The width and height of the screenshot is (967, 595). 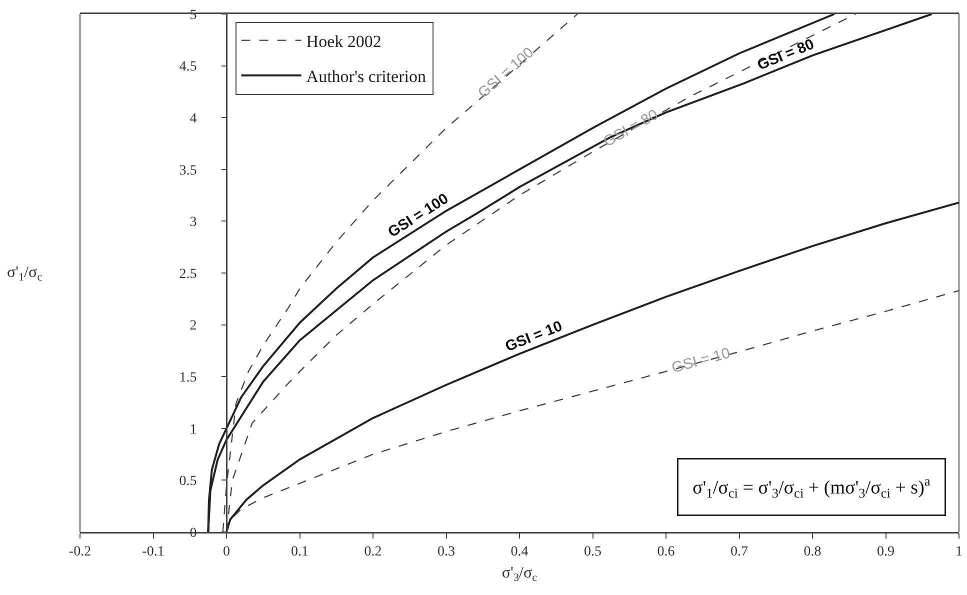 What do you see at coordinates (226, 552) in the screenshot?
I see `x-tick-label: 0` at bounding box center [226, 552].